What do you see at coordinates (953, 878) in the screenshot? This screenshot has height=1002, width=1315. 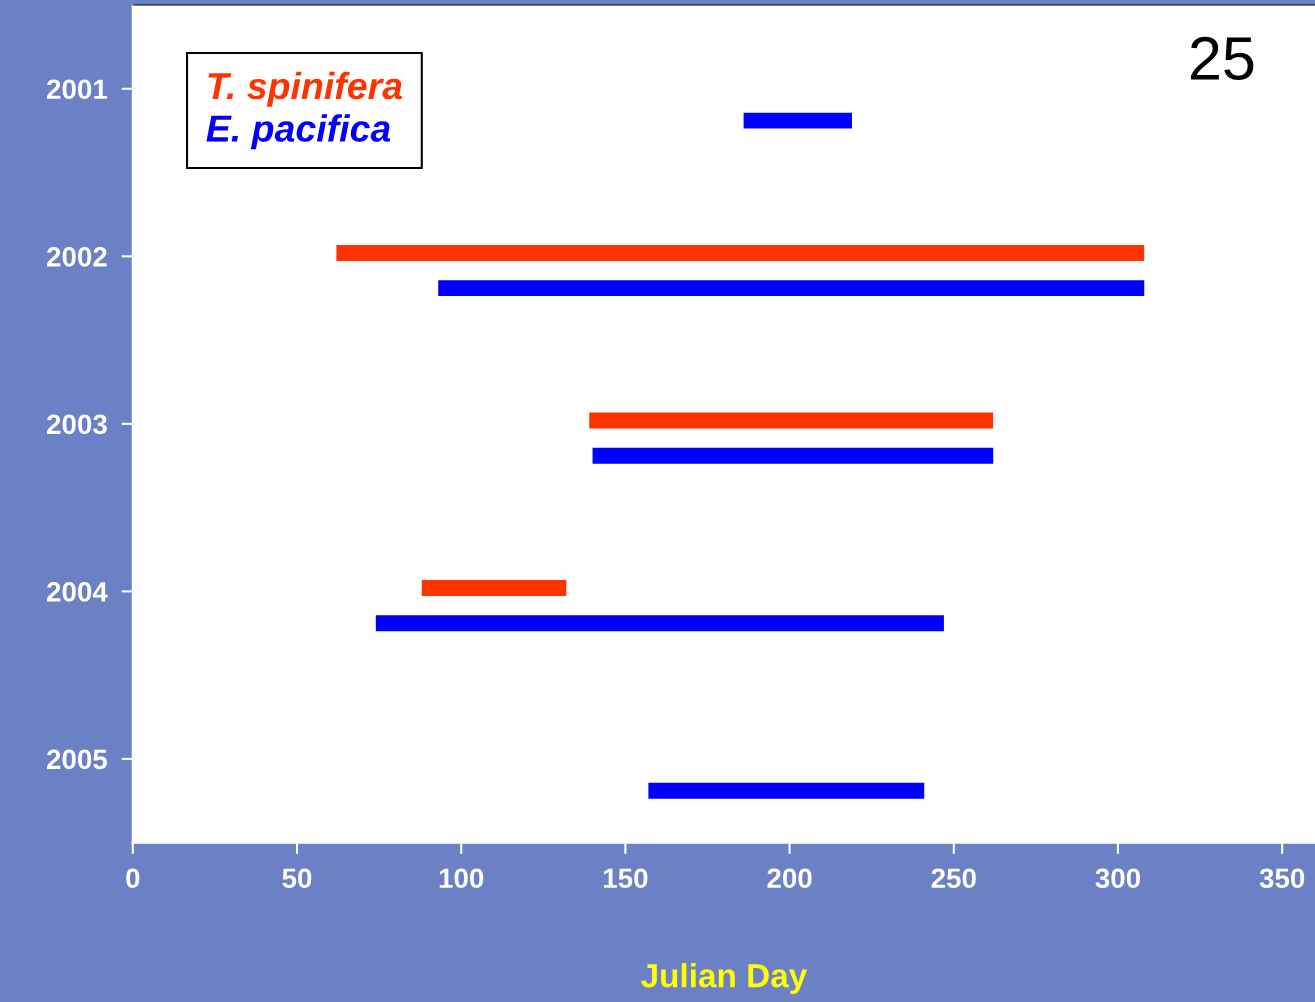 I see `x-tick-label: 250` at bounding box center [953, 878].